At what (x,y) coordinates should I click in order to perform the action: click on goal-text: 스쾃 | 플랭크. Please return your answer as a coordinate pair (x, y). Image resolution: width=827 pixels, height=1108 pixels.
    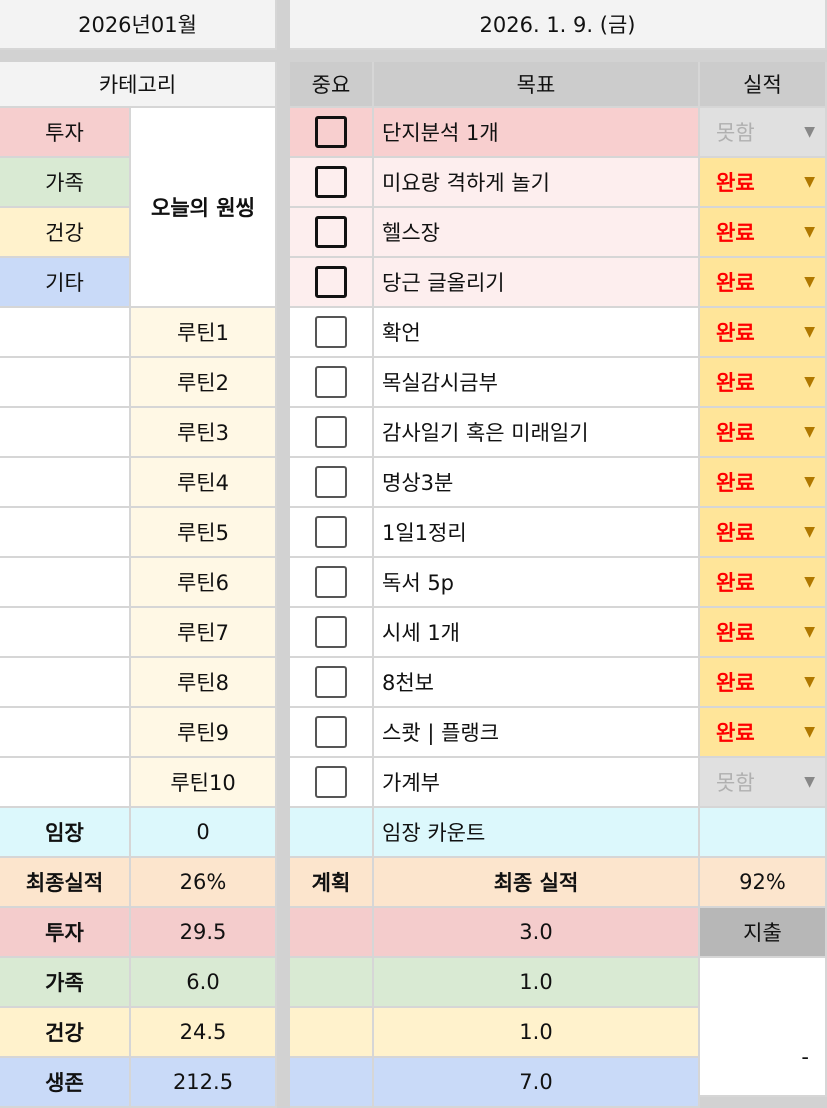
    Looking at the image, I should click on (537, 733).